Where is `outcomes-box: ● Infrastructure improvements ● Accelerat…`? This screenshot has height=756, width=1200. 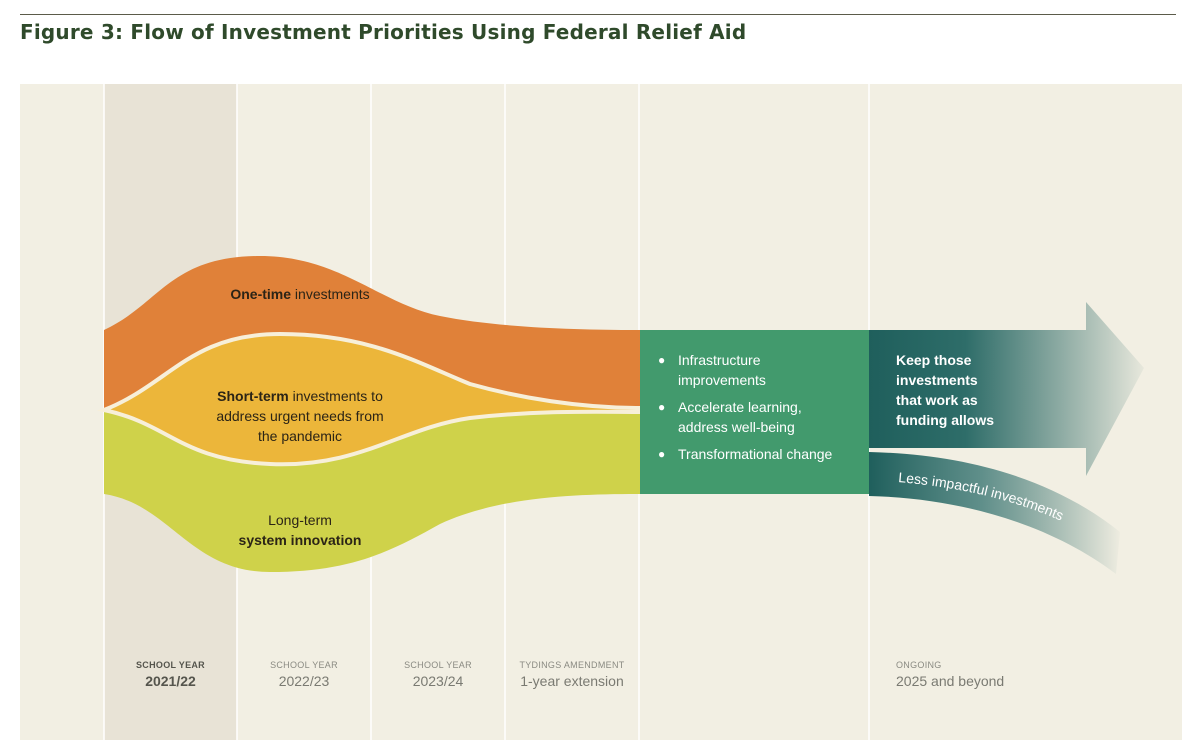
outcomes-box: ● Infrastructure improvements ● Accelerat… is located at coordinates (754, 412).